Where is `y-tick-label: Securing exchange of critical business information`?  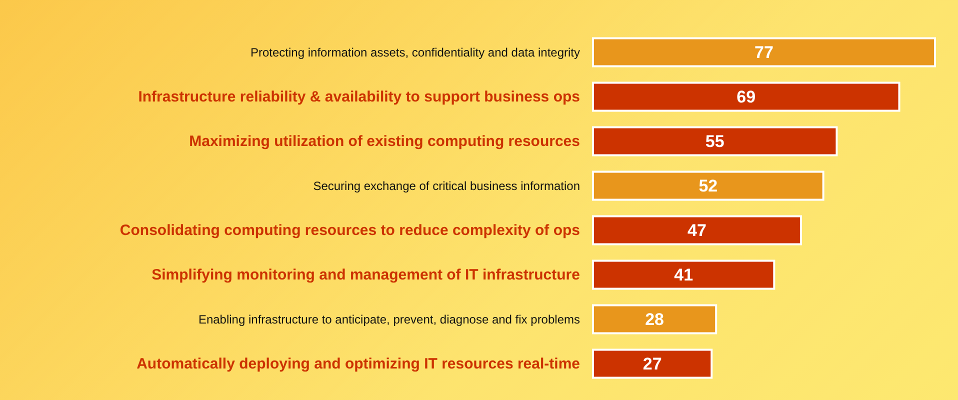 y-tick-label: Securing exchange of critical business information is located at coordinates (446, 185).